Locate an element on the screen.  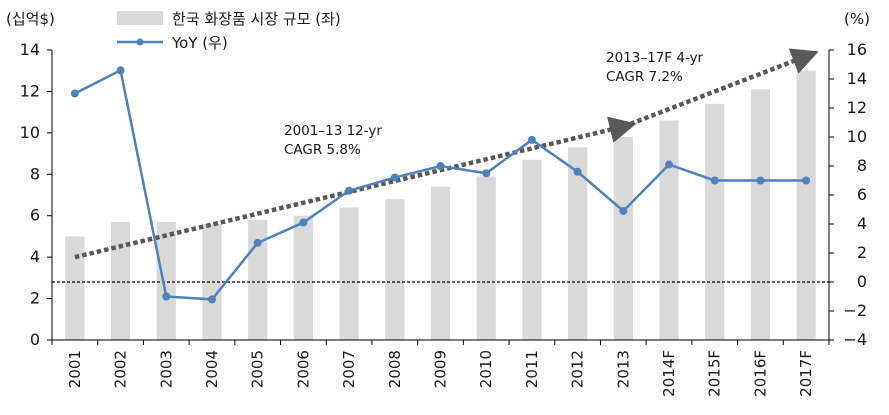
x-tick-label-2010: 2010 is located at coordinates (486, 369).